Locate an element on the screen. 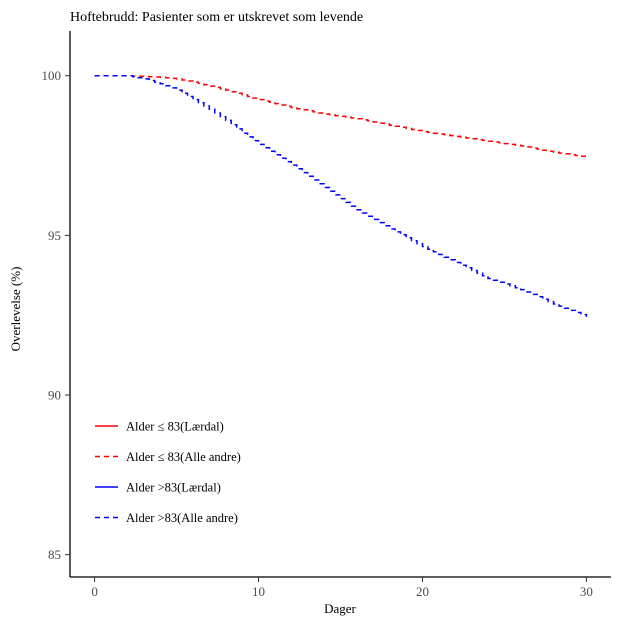 This screenshot has height=624, width=621. y-axis-label: Overlevelse (%) is located at coordinates (15, 309).